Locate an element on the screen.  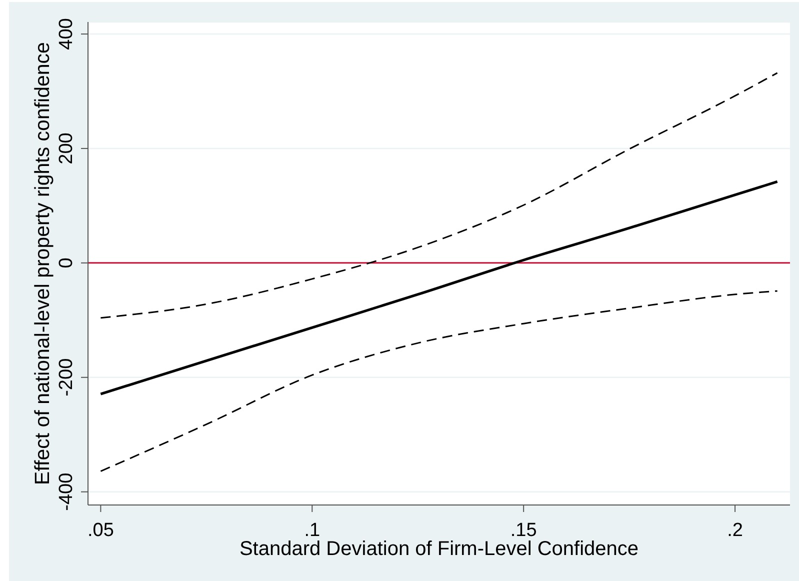
y-tick-label: 0 is located at coordinates (66, 263).